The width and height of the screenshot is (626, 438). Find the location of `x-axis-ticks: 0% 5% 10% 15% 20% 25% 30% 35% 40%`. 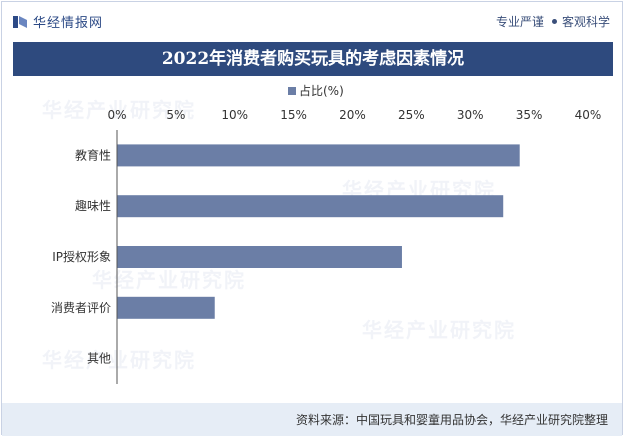

x-axis-ticks: 0% 5% 10% 15% 20% 25% 30% 35% 40% is located at coordinates (354, 115).